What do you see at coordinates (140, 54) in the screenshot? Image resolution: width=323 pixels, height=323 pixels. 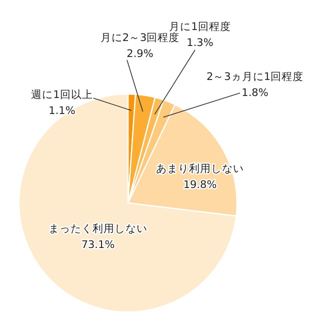 I see `data-label: 2.9%` at bounding box center [140, 54].